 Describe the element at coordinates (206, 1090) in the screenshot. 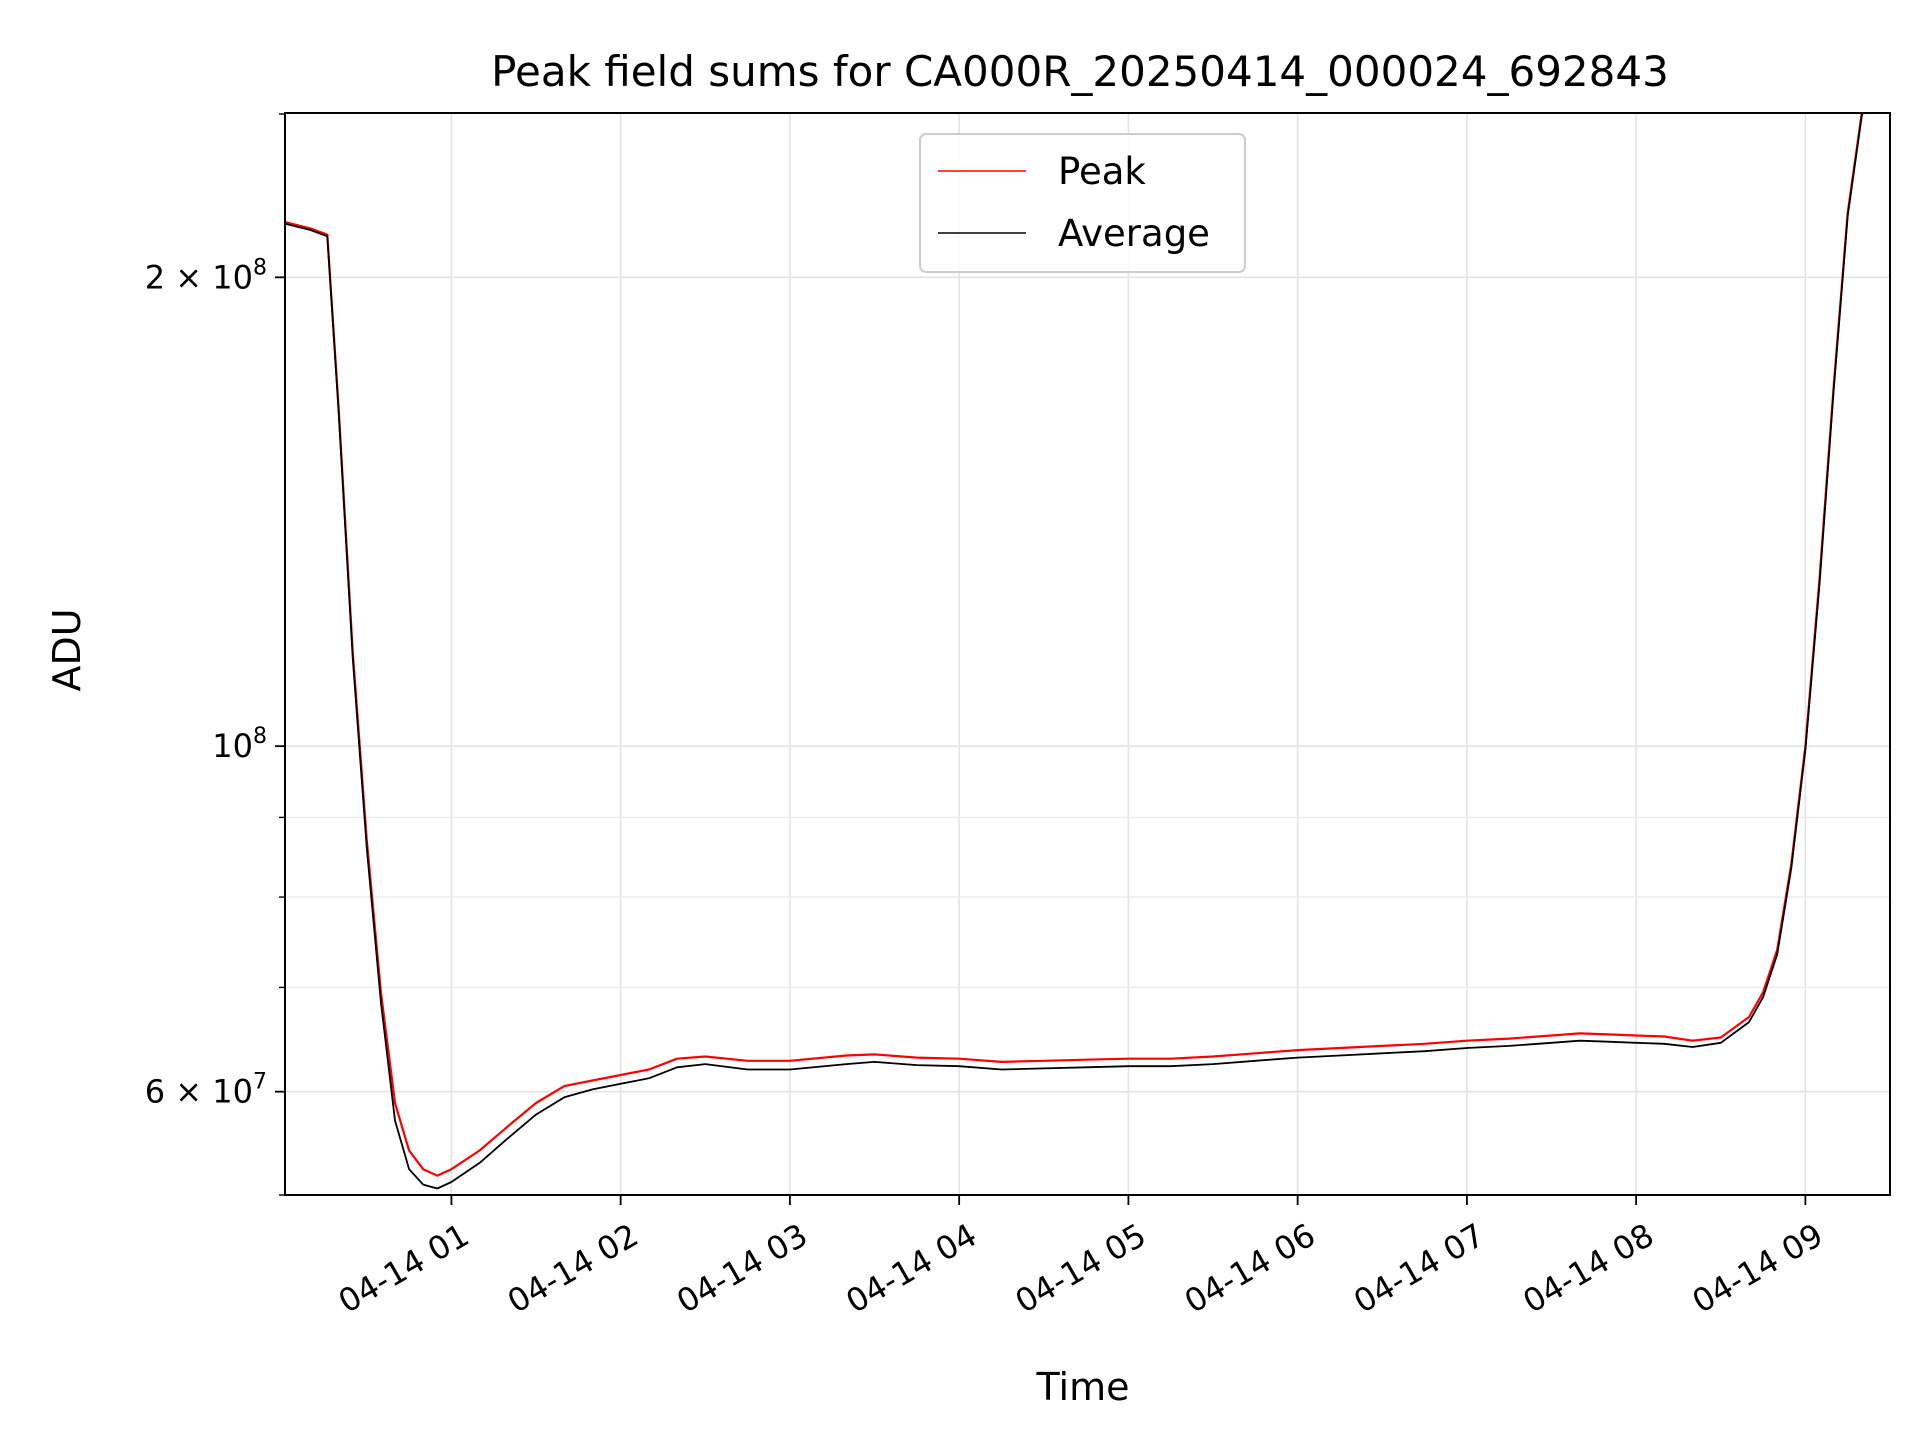

I see `y-tick-label: 6 × 107` at that location.